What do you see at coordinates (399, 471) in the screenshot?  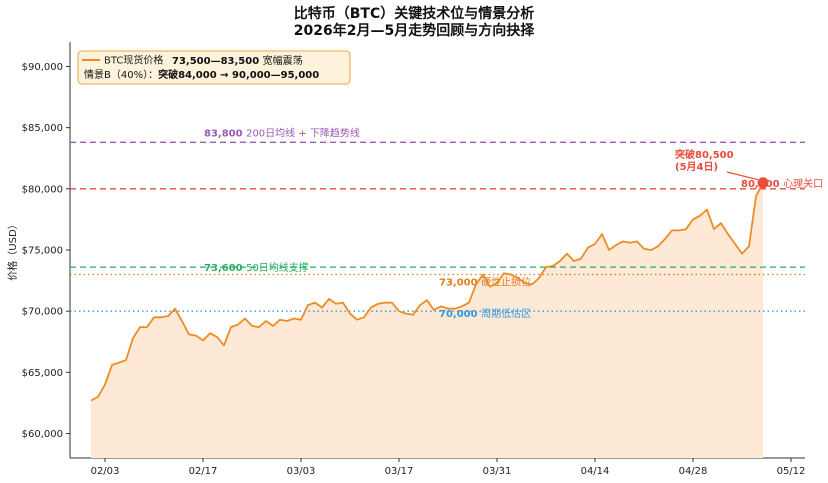 I see `x-tick-label: 03/17` at bounding box center [399, 471].